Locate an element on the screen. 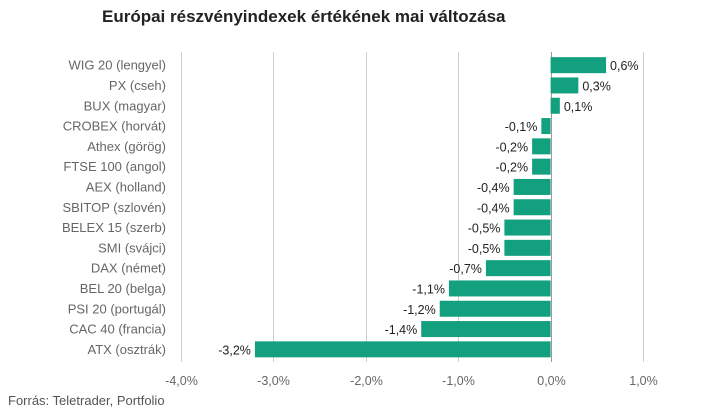 This screenshot has width=723, height=416. chart-source: Forrás: Teletrader, Portfolio is located at coordinates (86, 400).